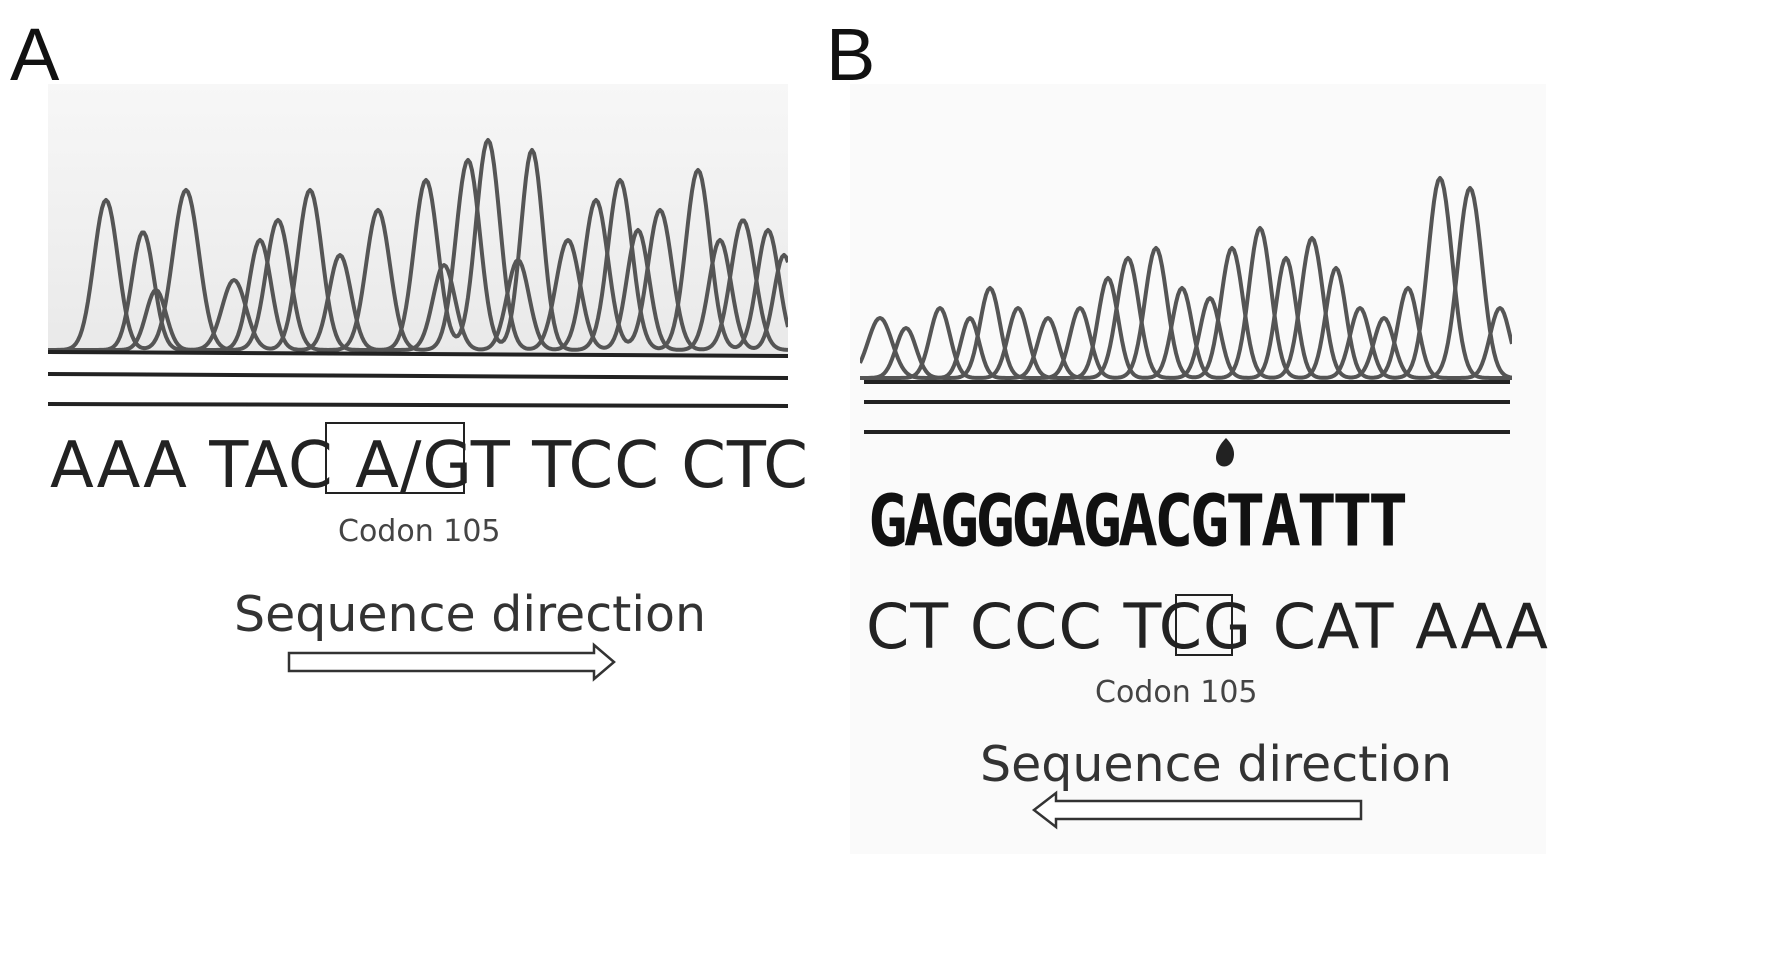  I want to click on panel-b-codon-label: Codon 105, so click(1176, 692).